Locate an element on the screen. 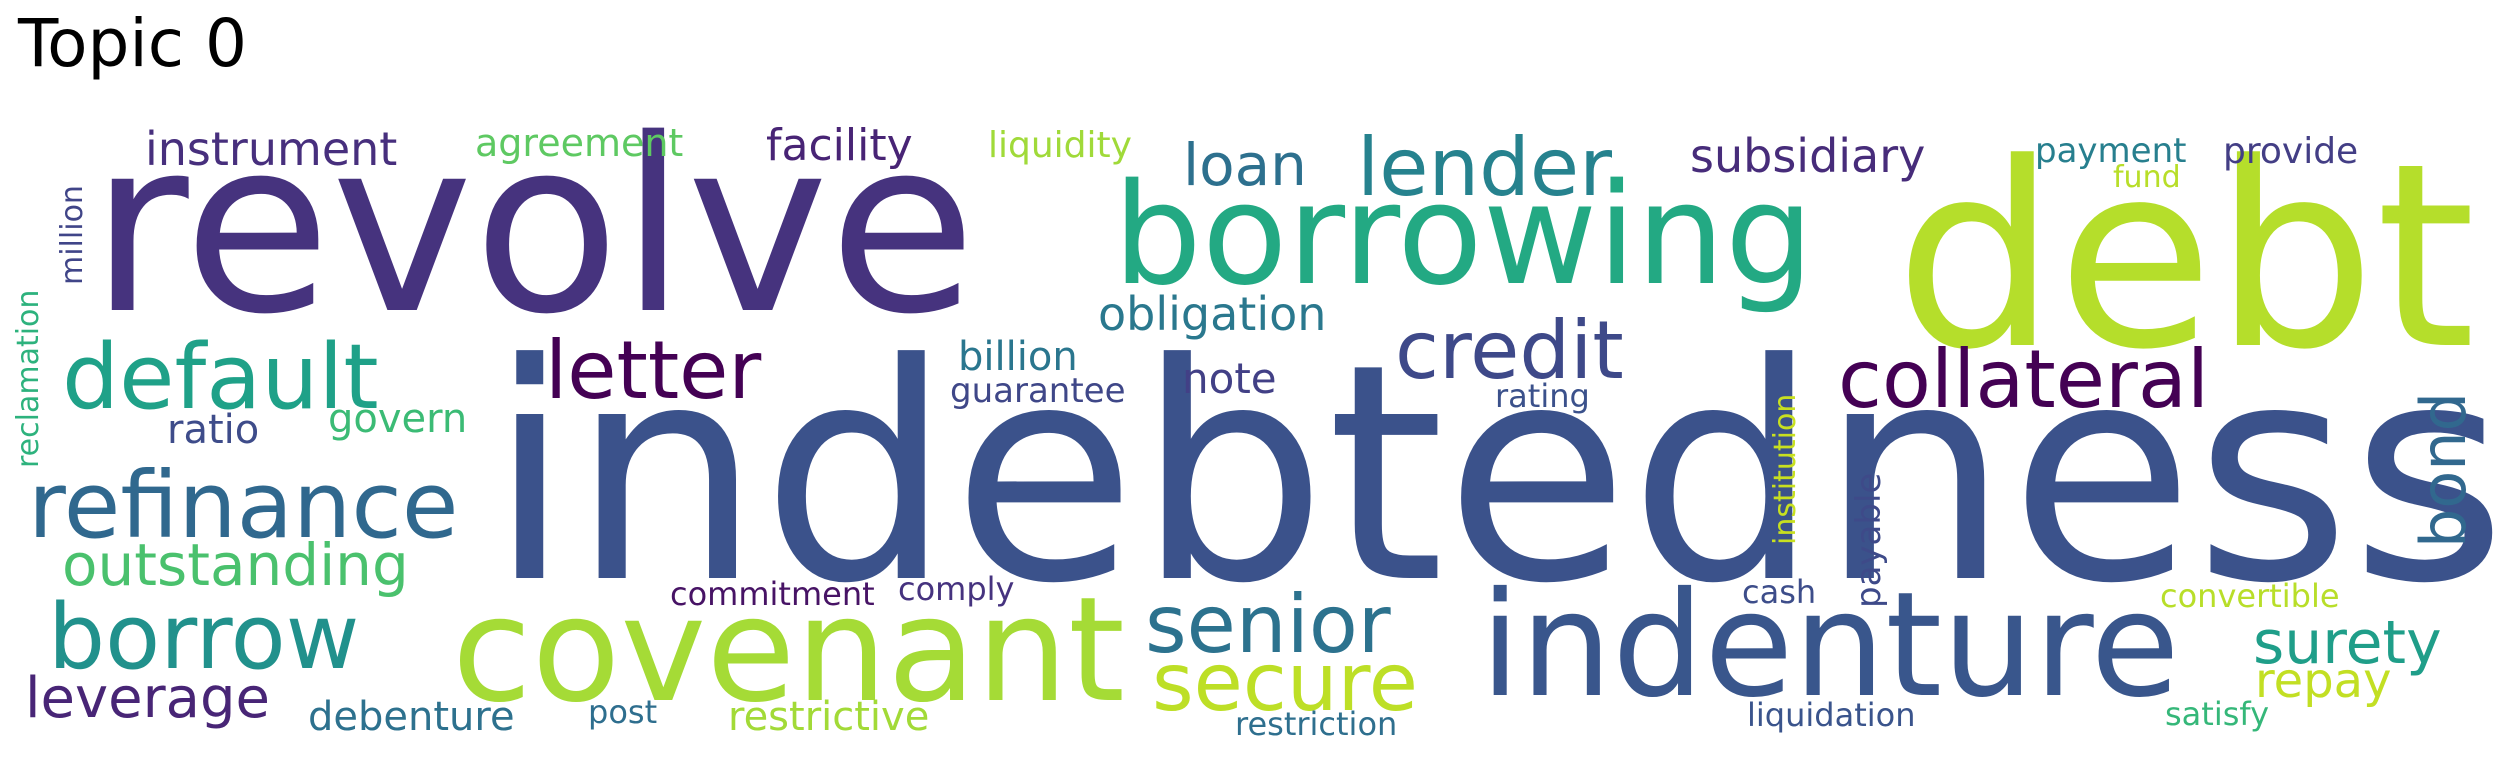  word-surety: surety is located at coordinates (2347, 643).